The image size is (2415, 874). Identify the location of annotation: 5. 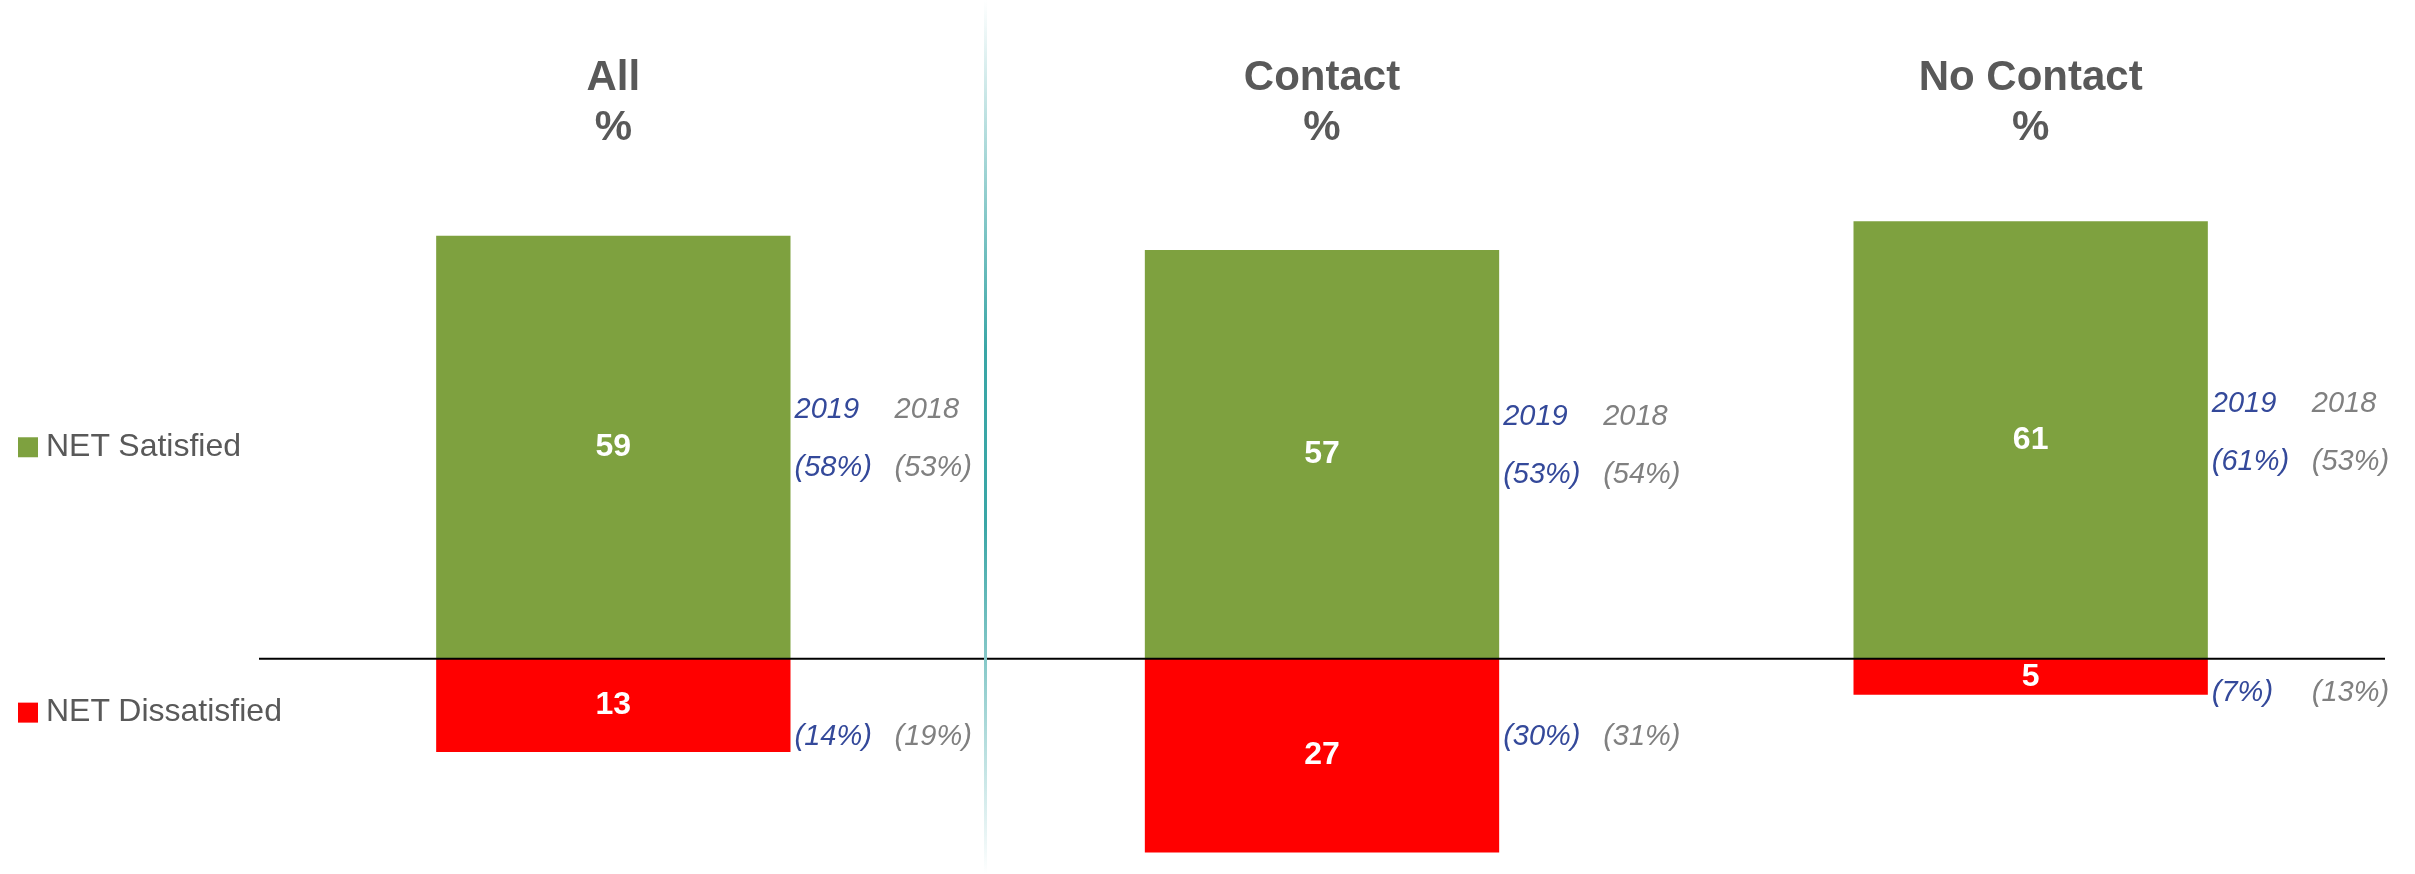
(2030, 674).